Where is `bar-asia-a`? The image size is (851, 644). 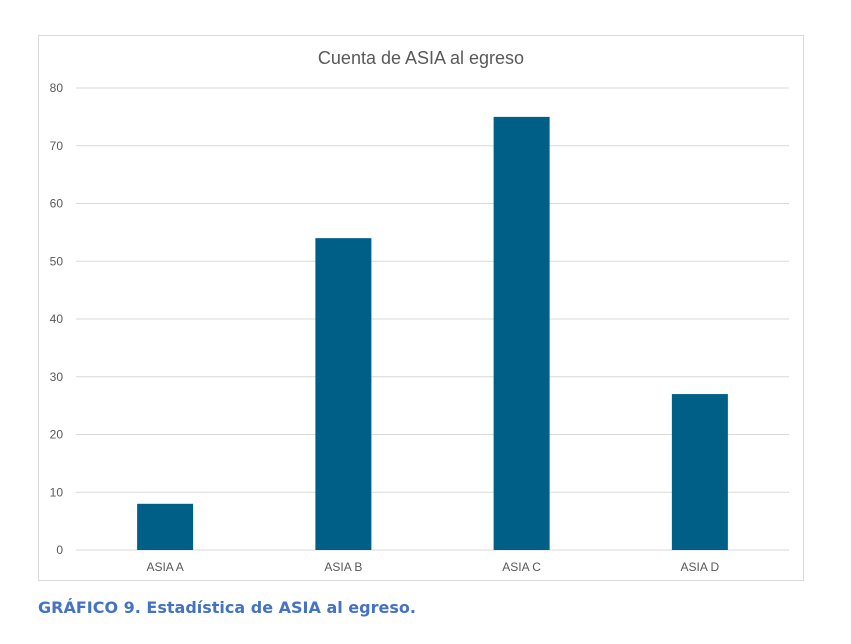 bar-asia-a is located at coordinates (165, 526).